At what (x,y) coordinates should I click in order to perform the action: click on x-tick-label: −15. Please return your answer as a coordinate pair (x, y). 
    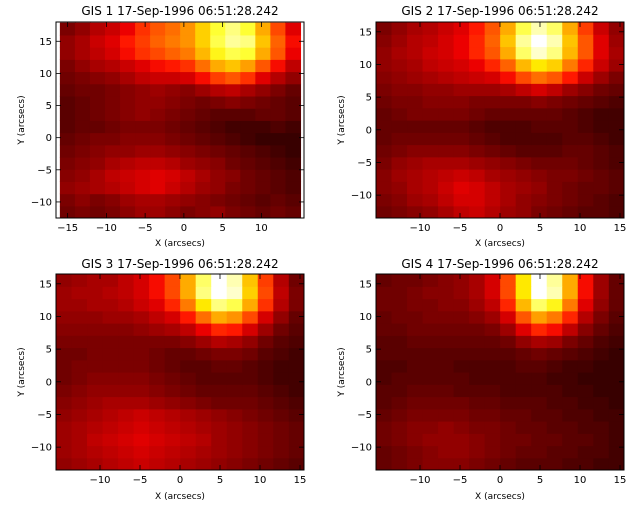
    Looking at the image, I should click on (67, 228).